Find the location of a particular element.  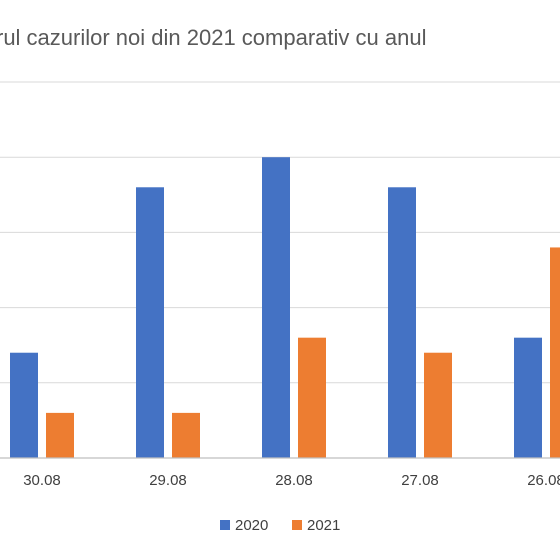

bar-2020-29.08 is located at coordinates (150, 322).